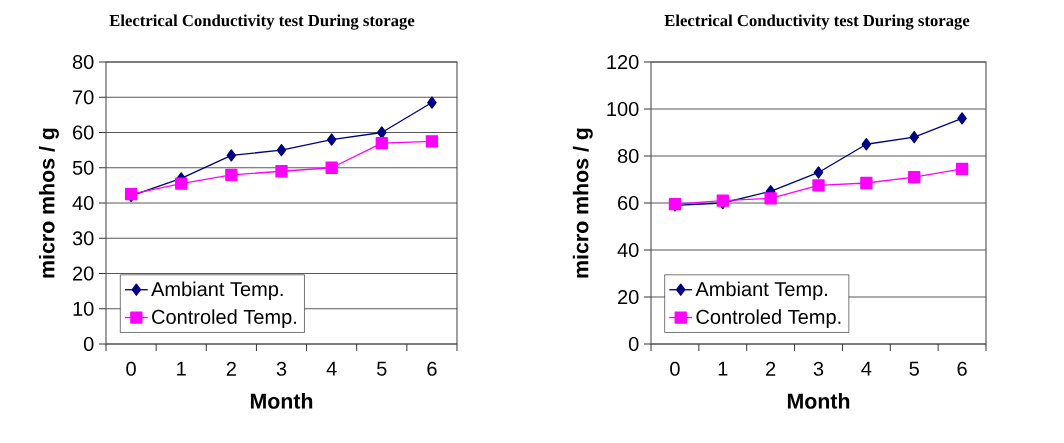 This screenshot has height=443, width=1064. Describe the element at coordinates (623, 109) in the screenshot. I see `y-tick-label: 100` at that location.